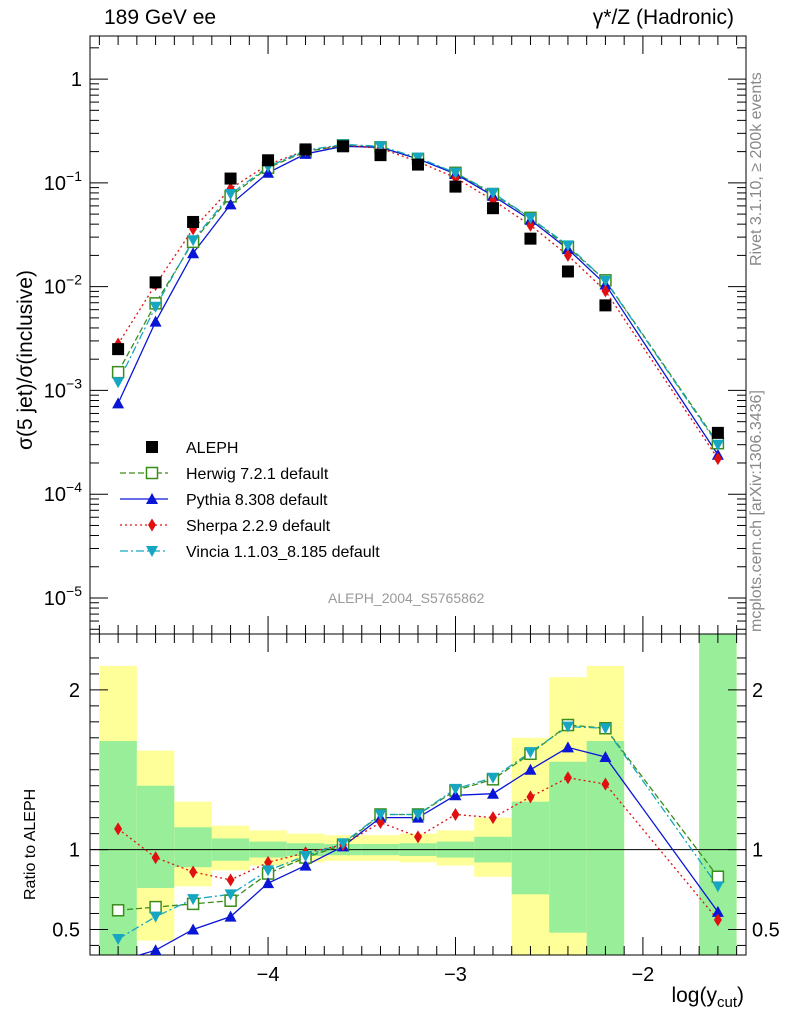  What do you see at coordinates (257, 474) in the screenshot?
I see `legend-label-herwig: Herwig 7.2.1 default` at bounding box center [257, 474].